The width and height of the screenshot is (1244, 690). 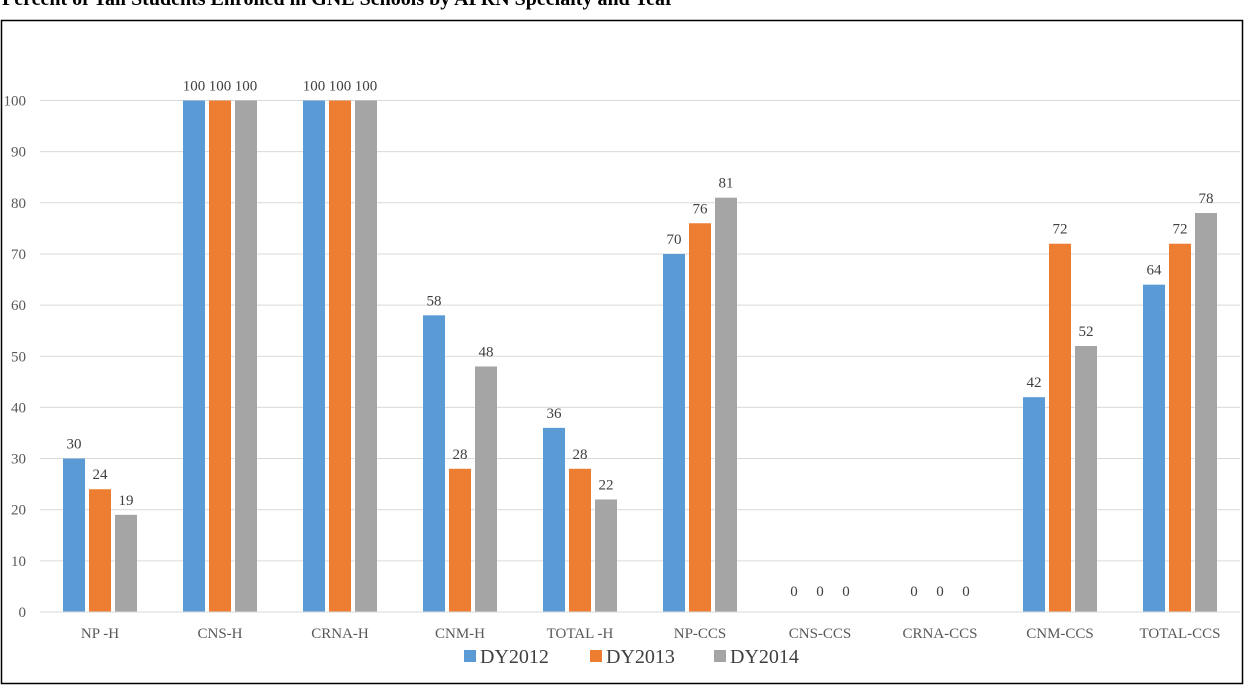 I want to click on data-label: 64, so click(x=1155, y=271).